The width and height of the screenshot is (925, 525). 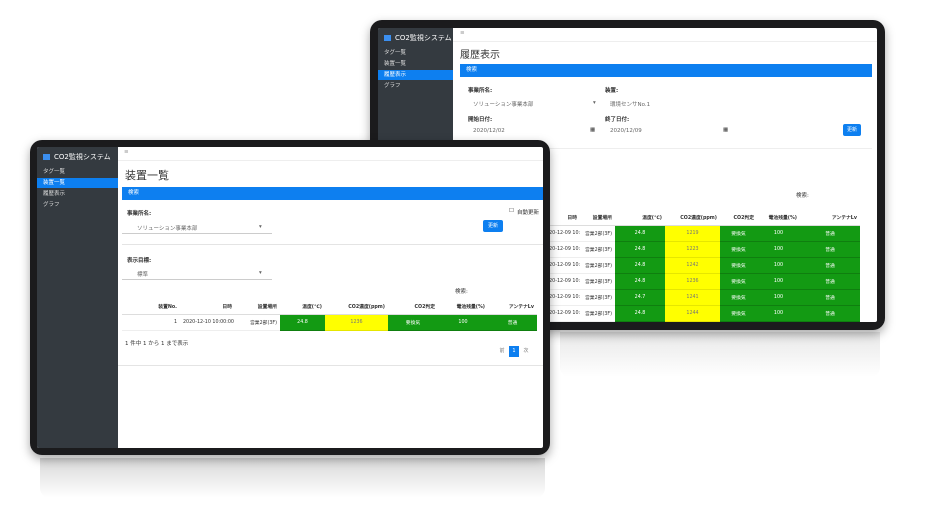 I want to click on device-select: 環境センサNo.1, so click(x=630, y=105).